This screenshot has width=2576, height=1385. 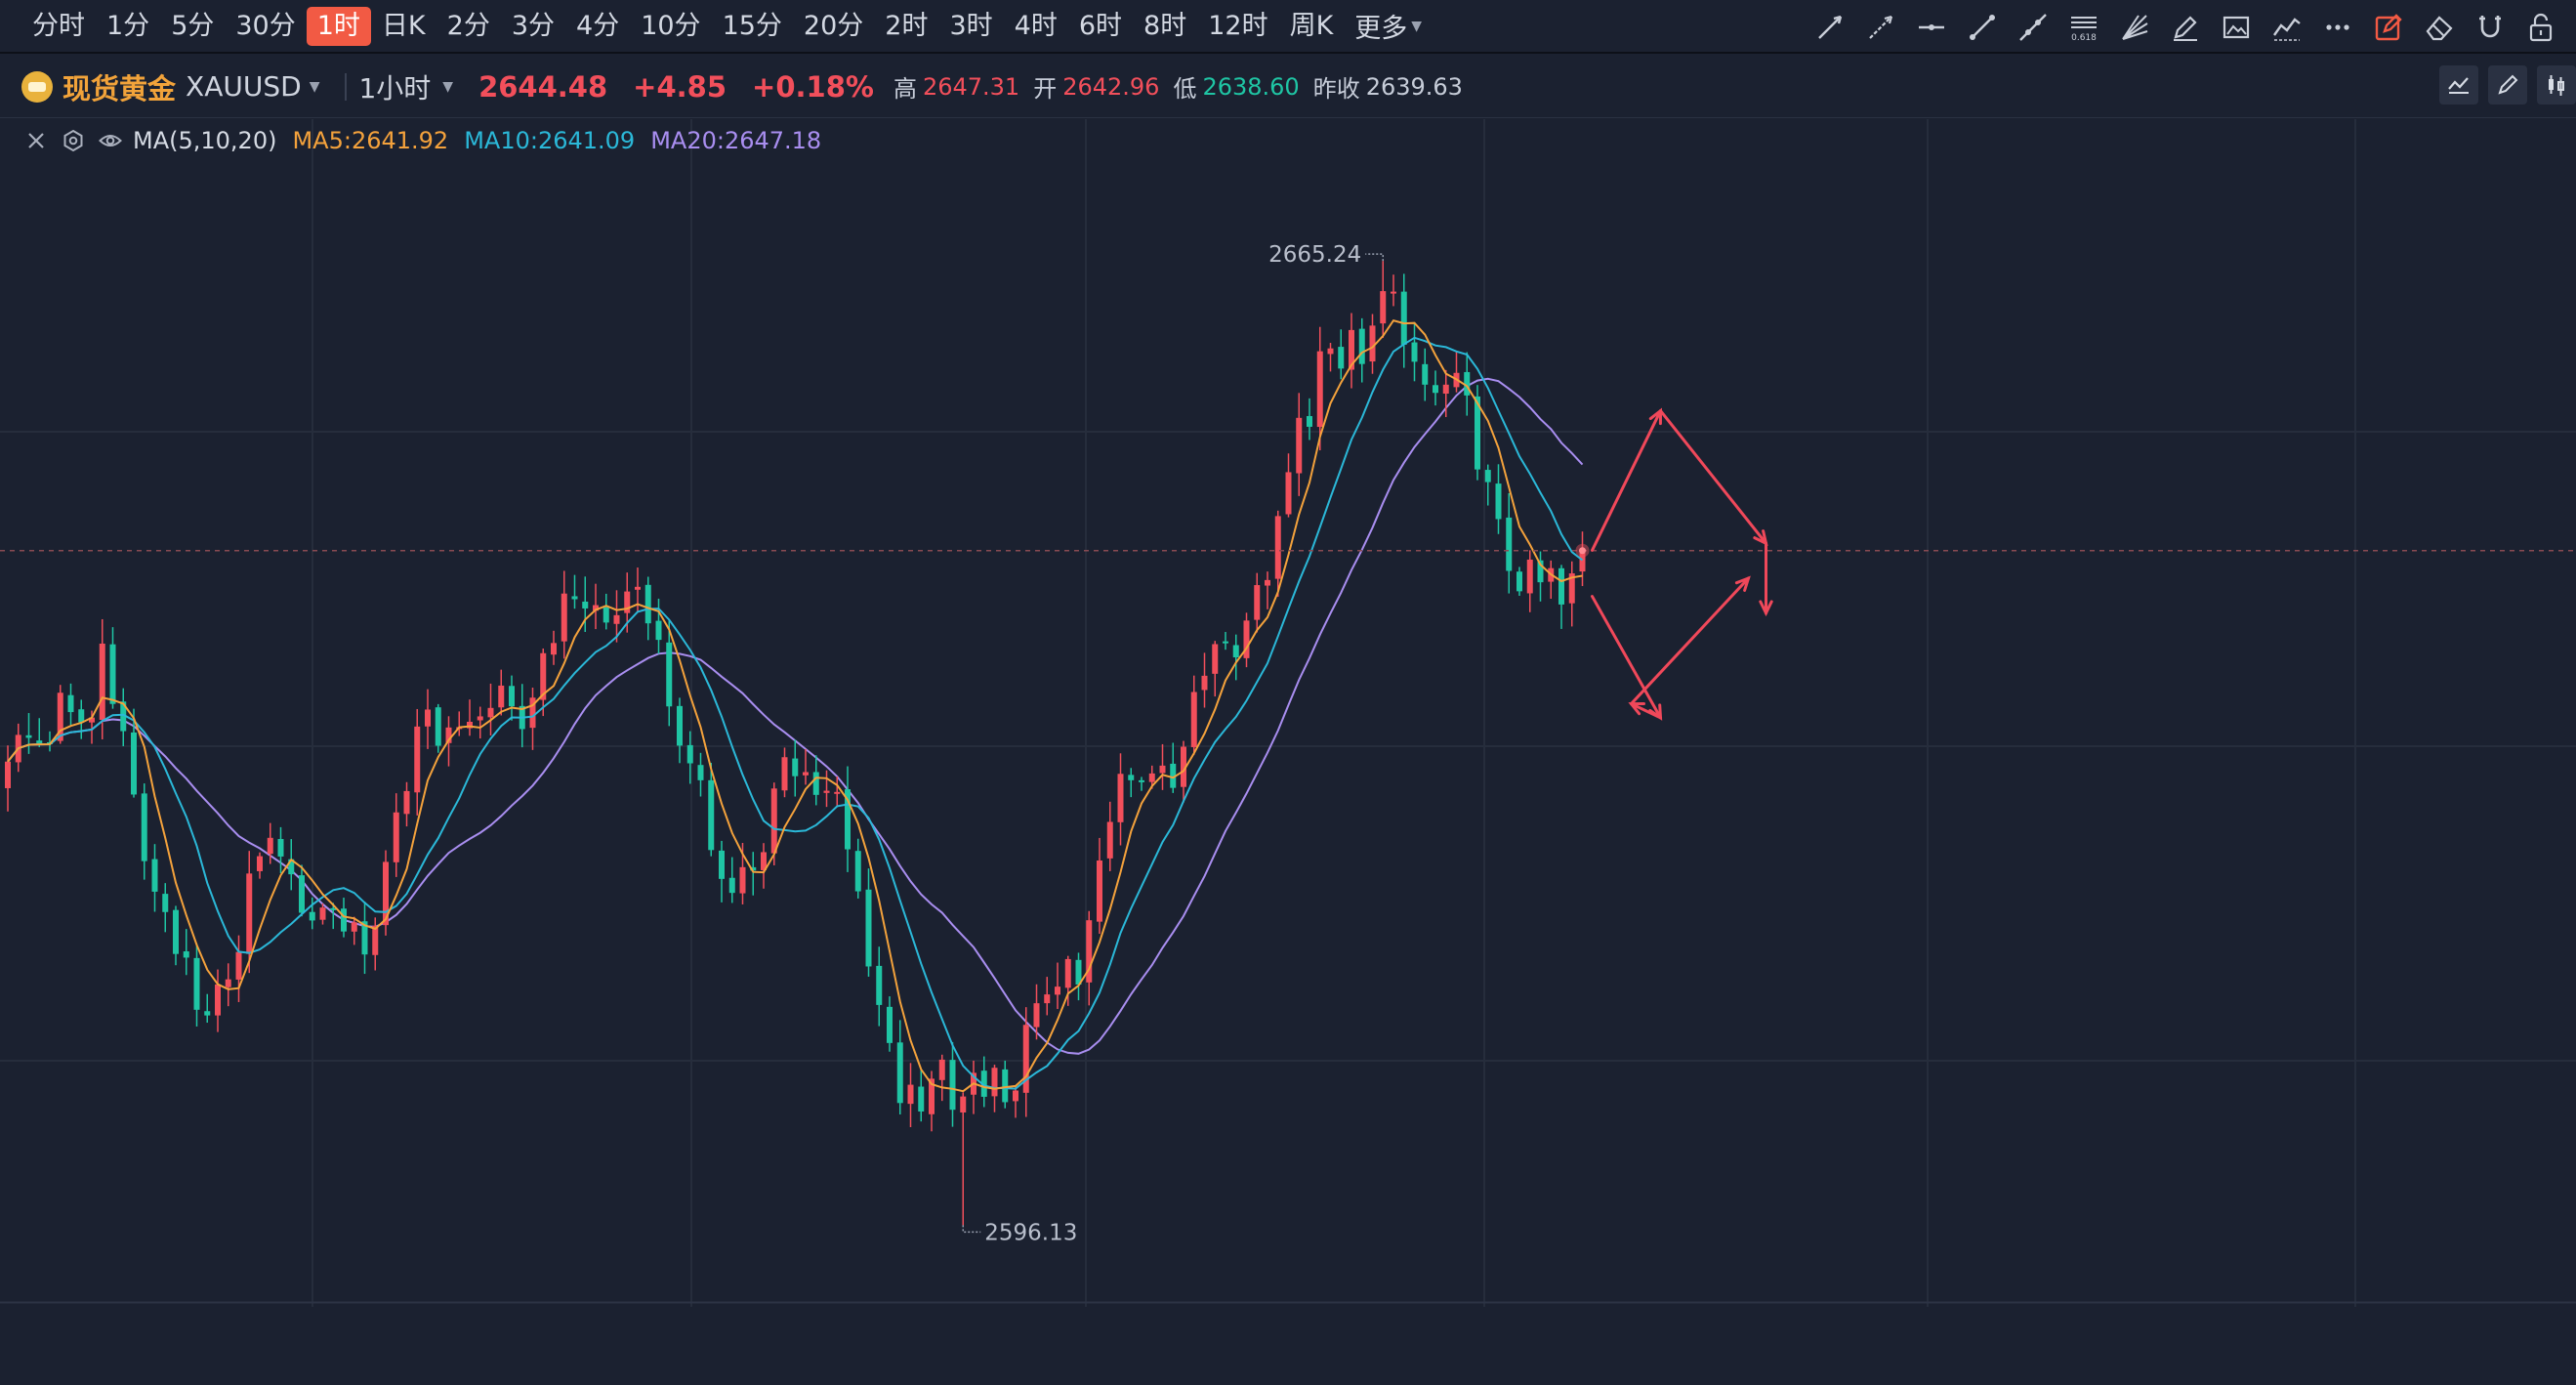 What do you see at coordinates (598, 25) in the screenshot?
I see `timeframe-8: 4分` at bounding box center [598, 25].